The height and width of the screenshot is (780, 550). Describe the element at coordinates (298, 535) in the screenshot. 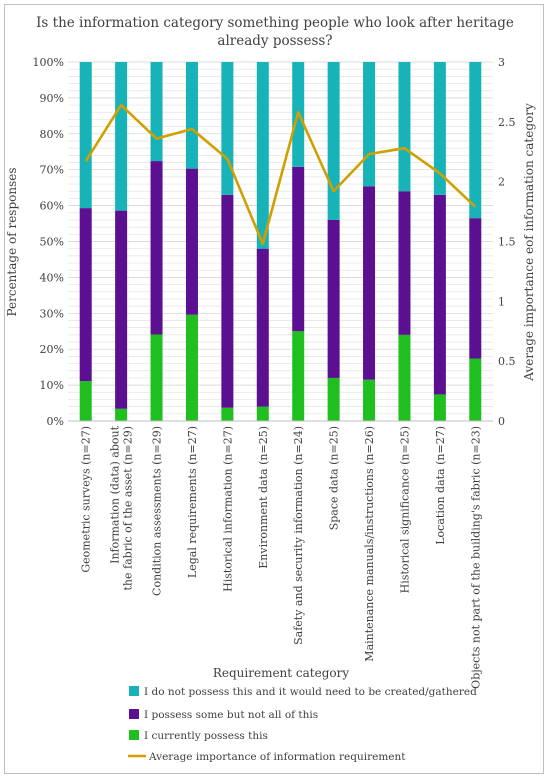

I see `x-tick-label: Safety and security information (n=24)` at that location.